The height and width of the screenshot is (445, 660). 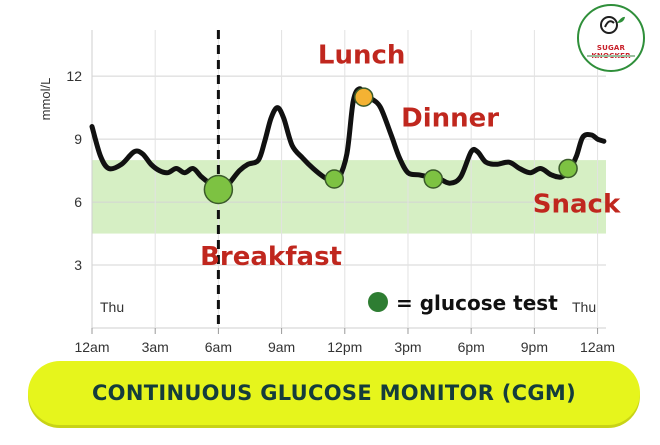 I want to click on x-tick-label: 6pm, so click(x=471, y=347).